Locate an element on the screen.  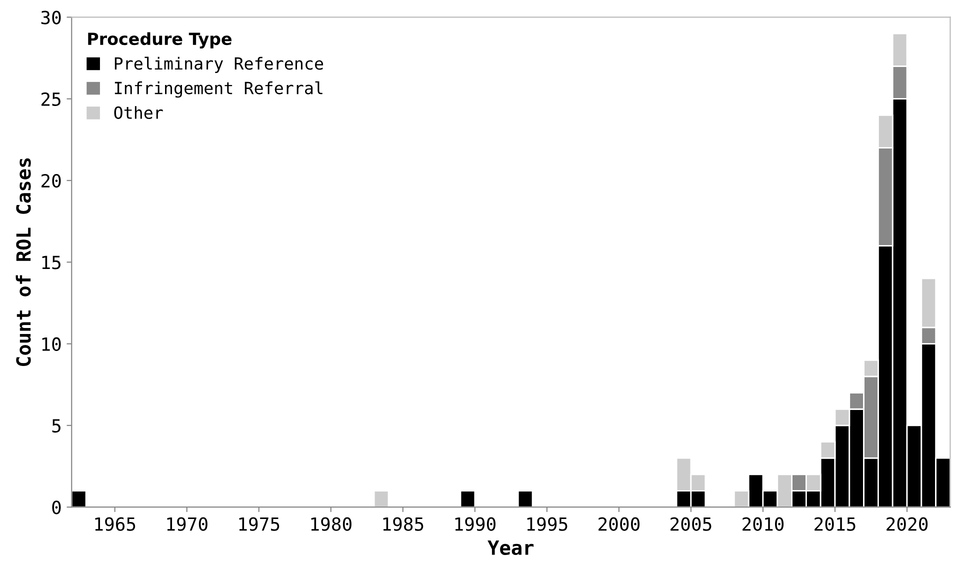
y-tick-label: 15 is located at coordinates (51, 263).